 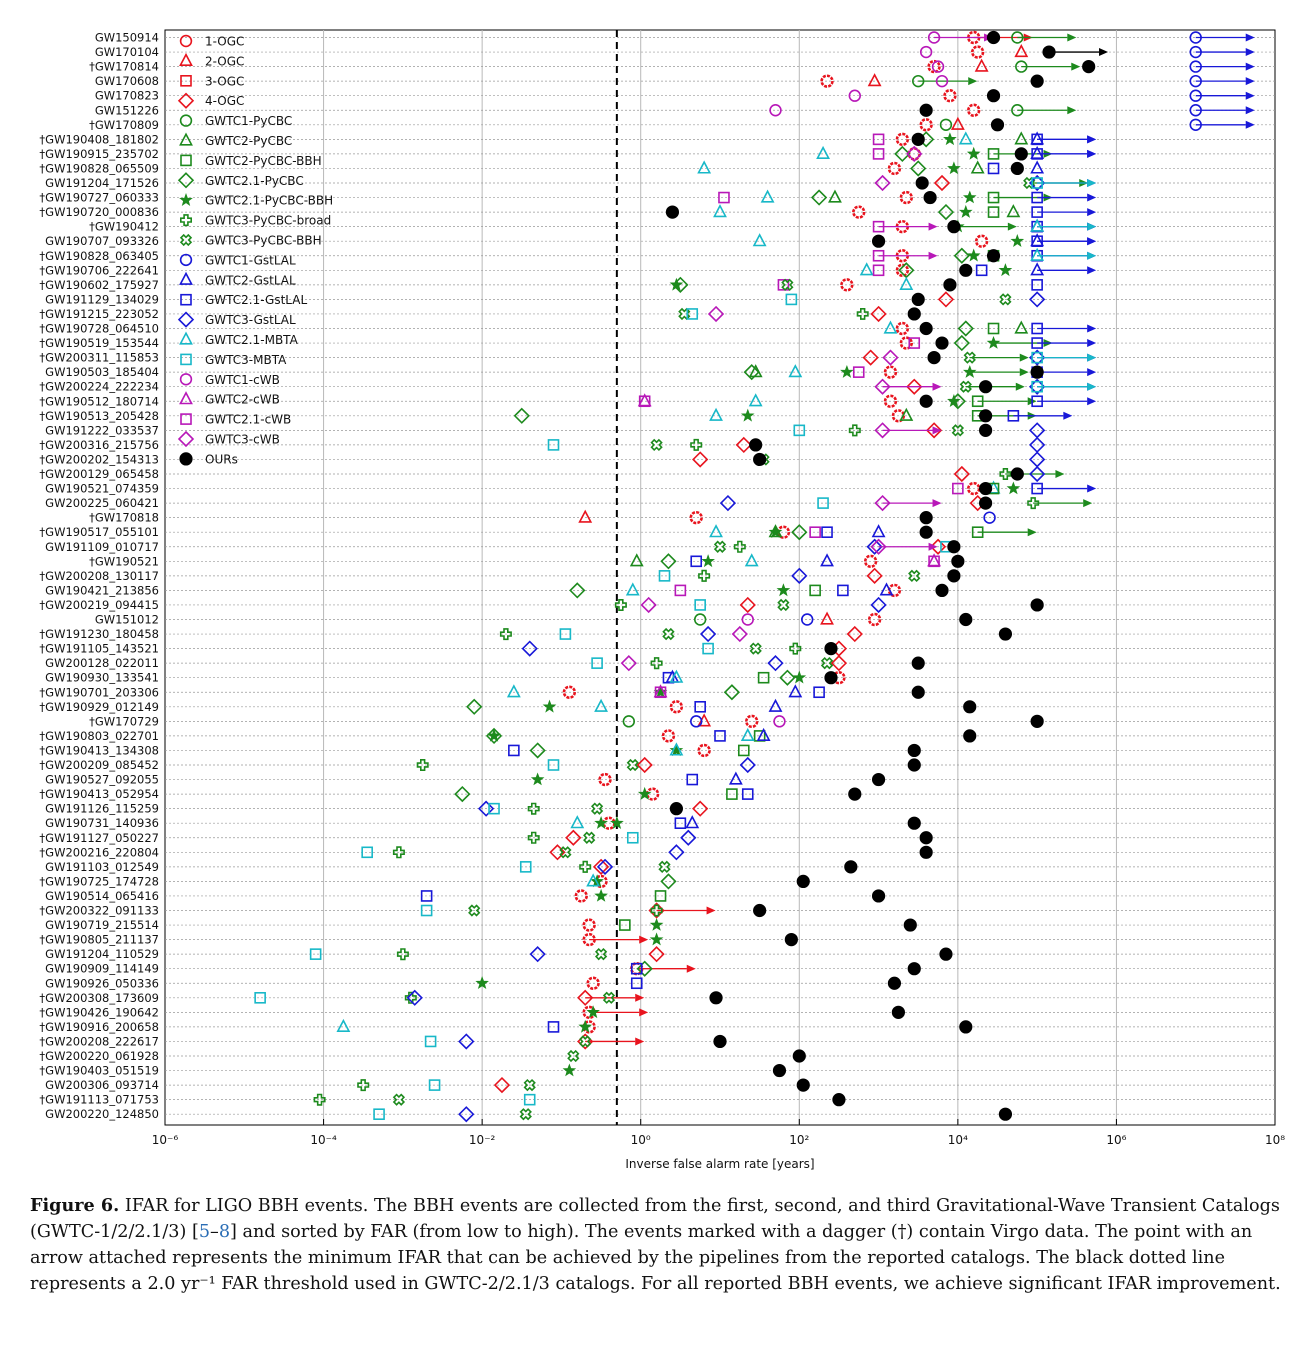 What do you see at coordinates (212, 81) in the screenshot?
I see `legend-entry: 3-OGC` at bounding box center [212, 81].